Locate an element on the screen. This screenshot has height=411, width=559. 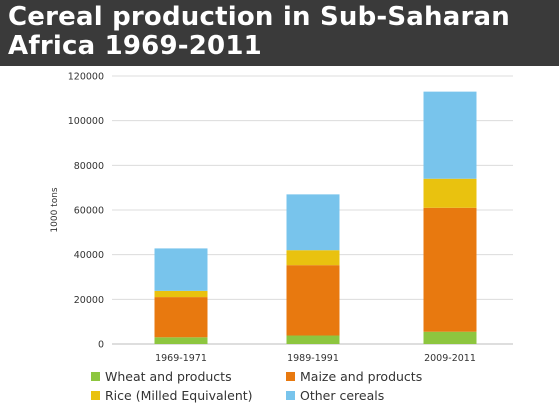
x-tick-label: 1969-1971 is located at coordinates (181, 358).